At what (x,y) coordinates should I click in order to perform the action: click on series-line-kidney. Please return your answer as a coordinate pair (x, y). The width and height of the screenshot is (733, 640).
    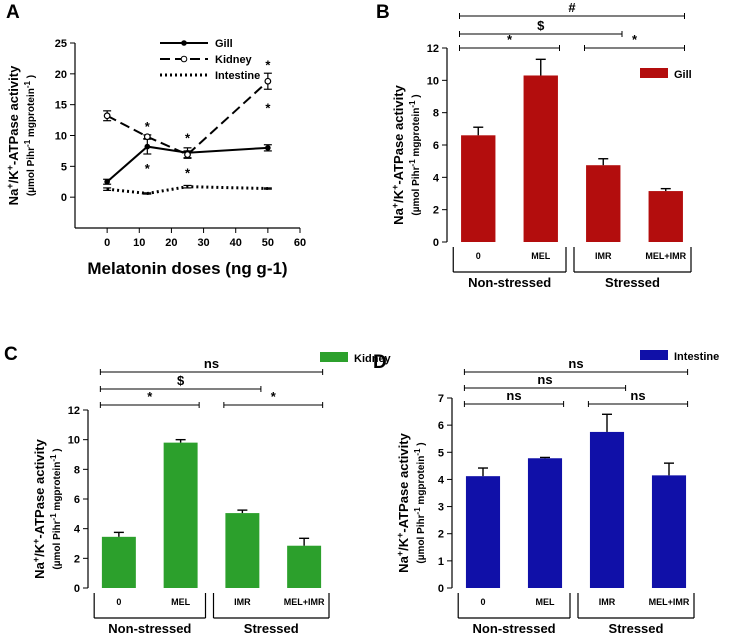
    Looking at the image, I should click on (187, 118).